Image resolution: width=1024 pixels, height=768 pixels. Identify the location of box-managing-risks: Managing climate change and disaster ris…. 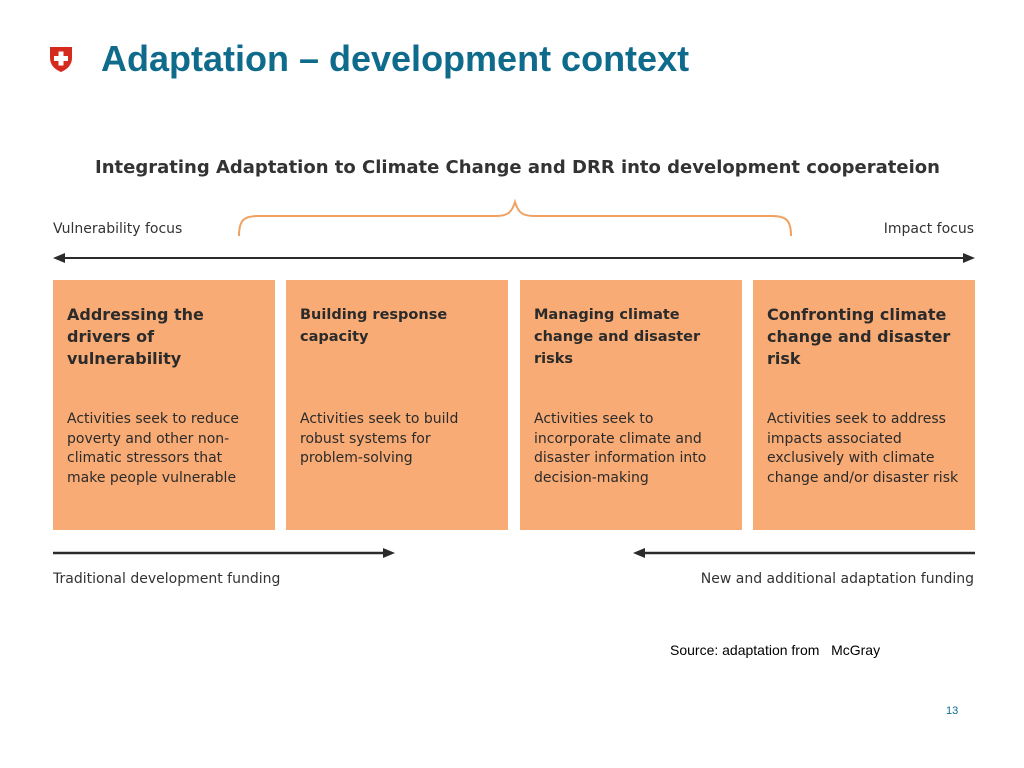
(631, 405).